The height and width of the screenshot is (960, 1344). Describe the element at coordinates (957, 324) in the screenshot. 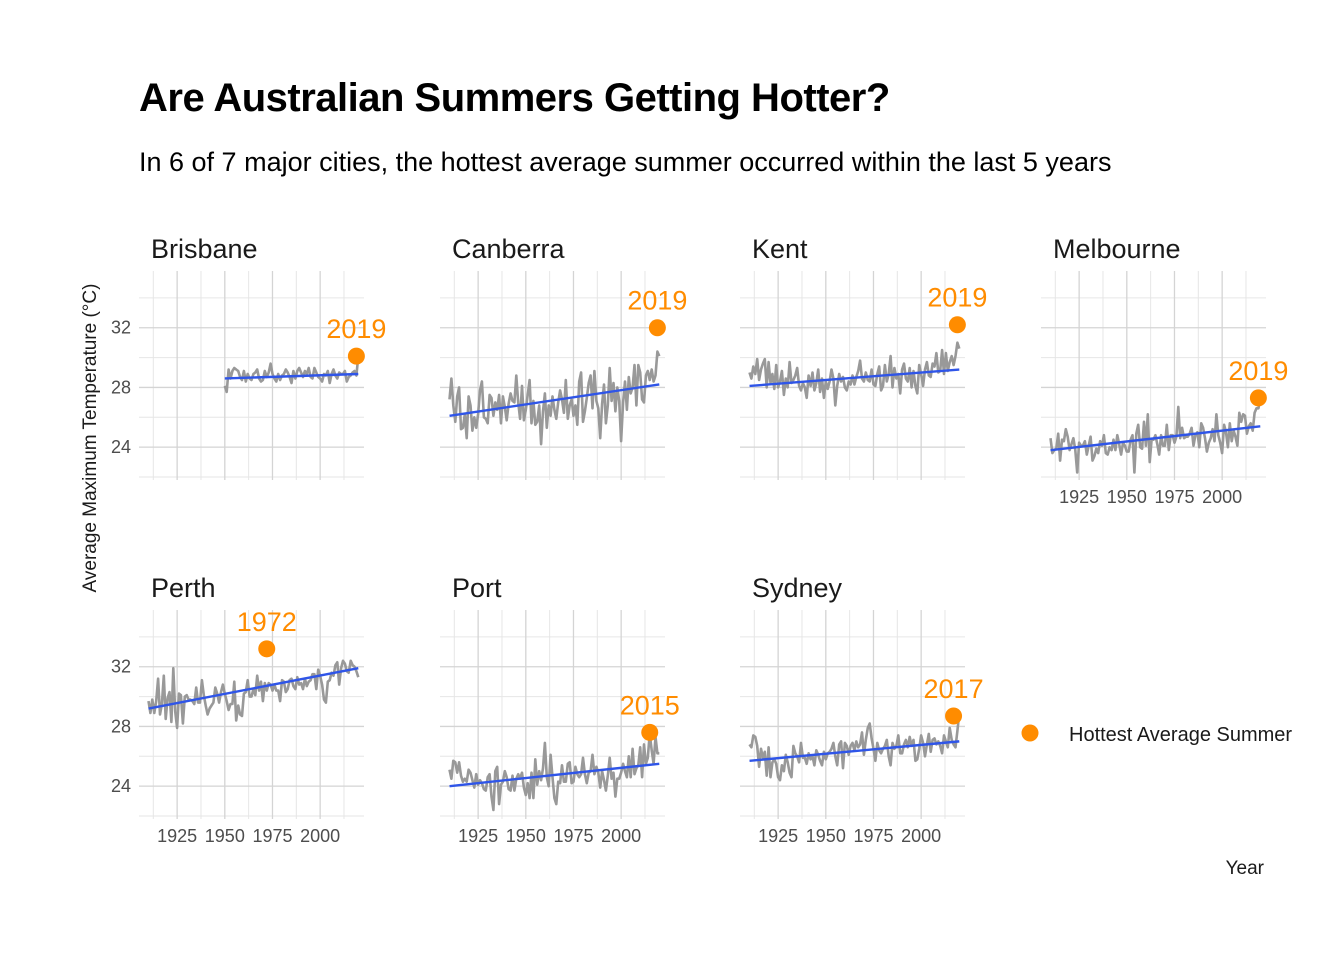

I see `hottest-point-kent` at that location.